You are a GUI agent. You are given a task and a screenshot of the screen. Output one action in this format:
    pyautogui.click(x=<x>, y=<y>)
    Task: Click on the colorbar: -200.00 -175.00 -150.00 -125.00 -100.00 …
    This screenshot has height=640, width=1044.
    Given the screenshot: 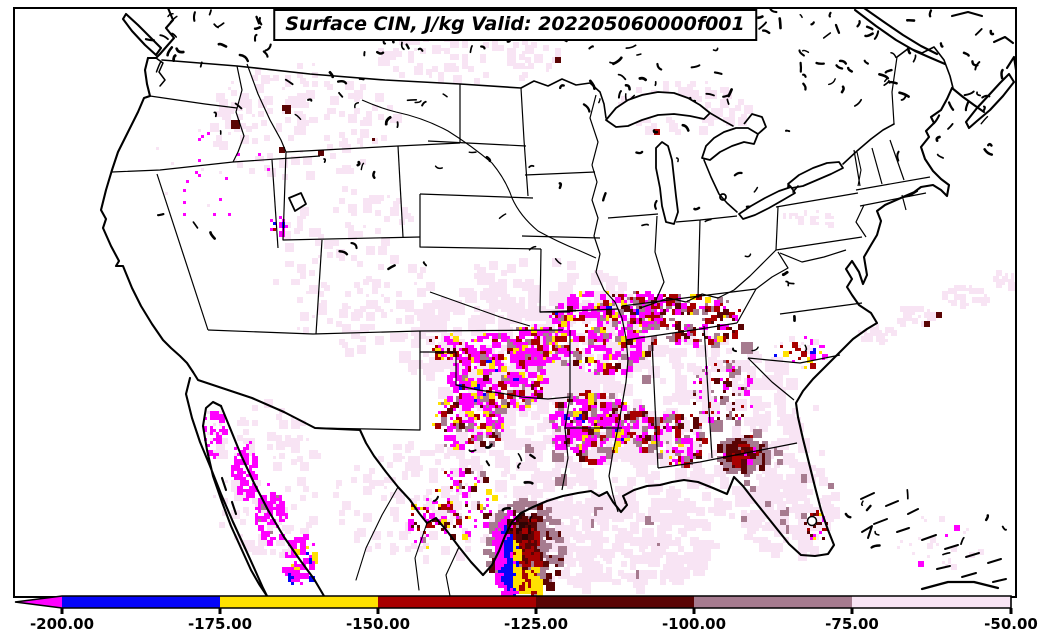 What is the action you would take?
    pyautogui.click(x=526, y=614)
    